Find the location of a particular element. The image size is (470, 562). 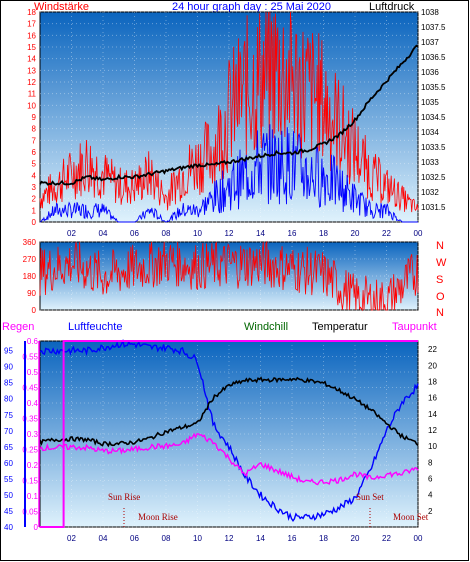

wind-speed-tick: 1 is located at coordinates (34, 210).